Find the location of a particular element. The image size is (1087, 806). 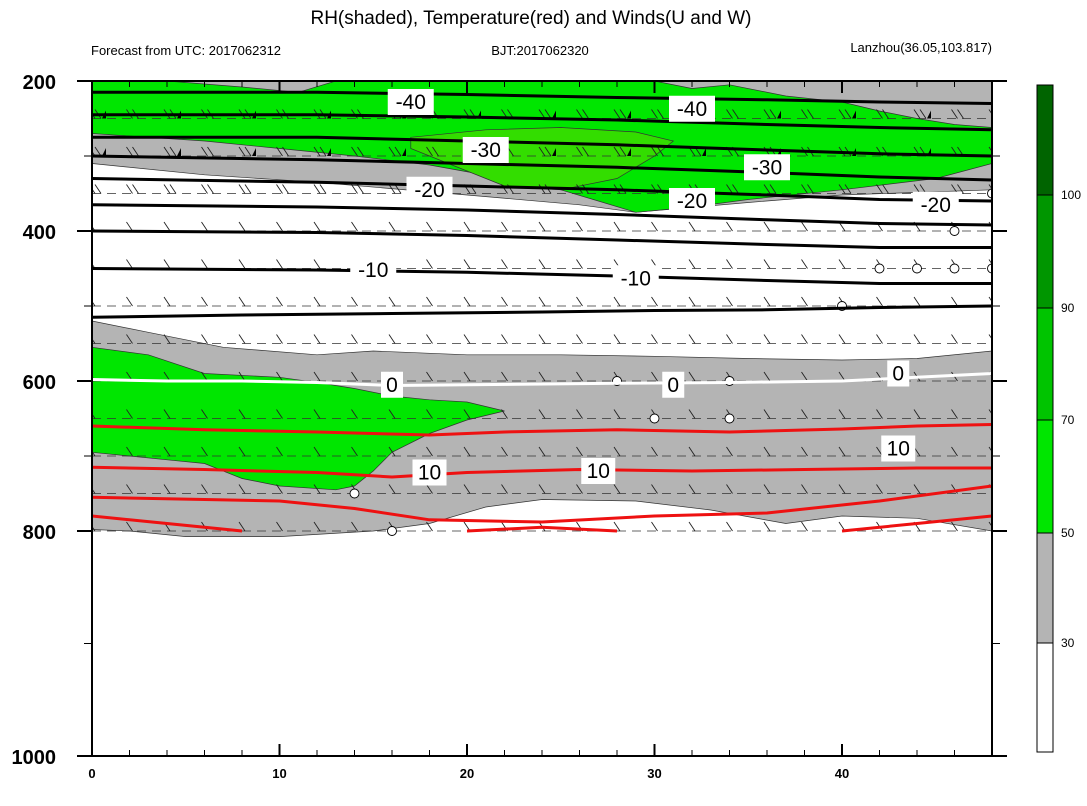

contour-label-text: -10 is located at coordinates (373, 270).